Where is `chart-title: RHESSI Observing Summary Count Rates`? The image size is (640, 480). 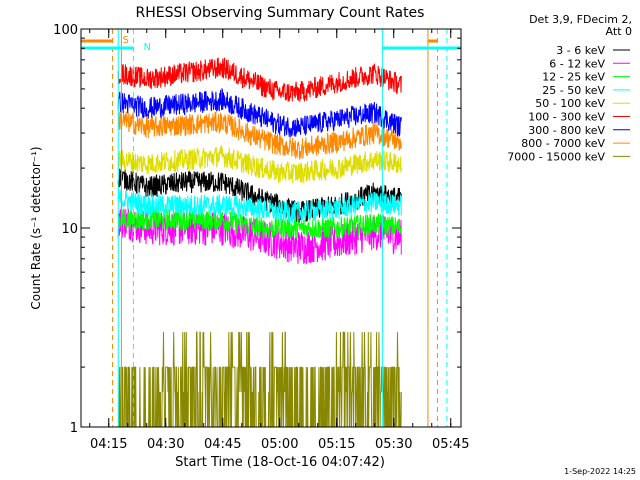 chart-title: RHESSI Observing Summary Count Rates is located at coordinates (280, 13).